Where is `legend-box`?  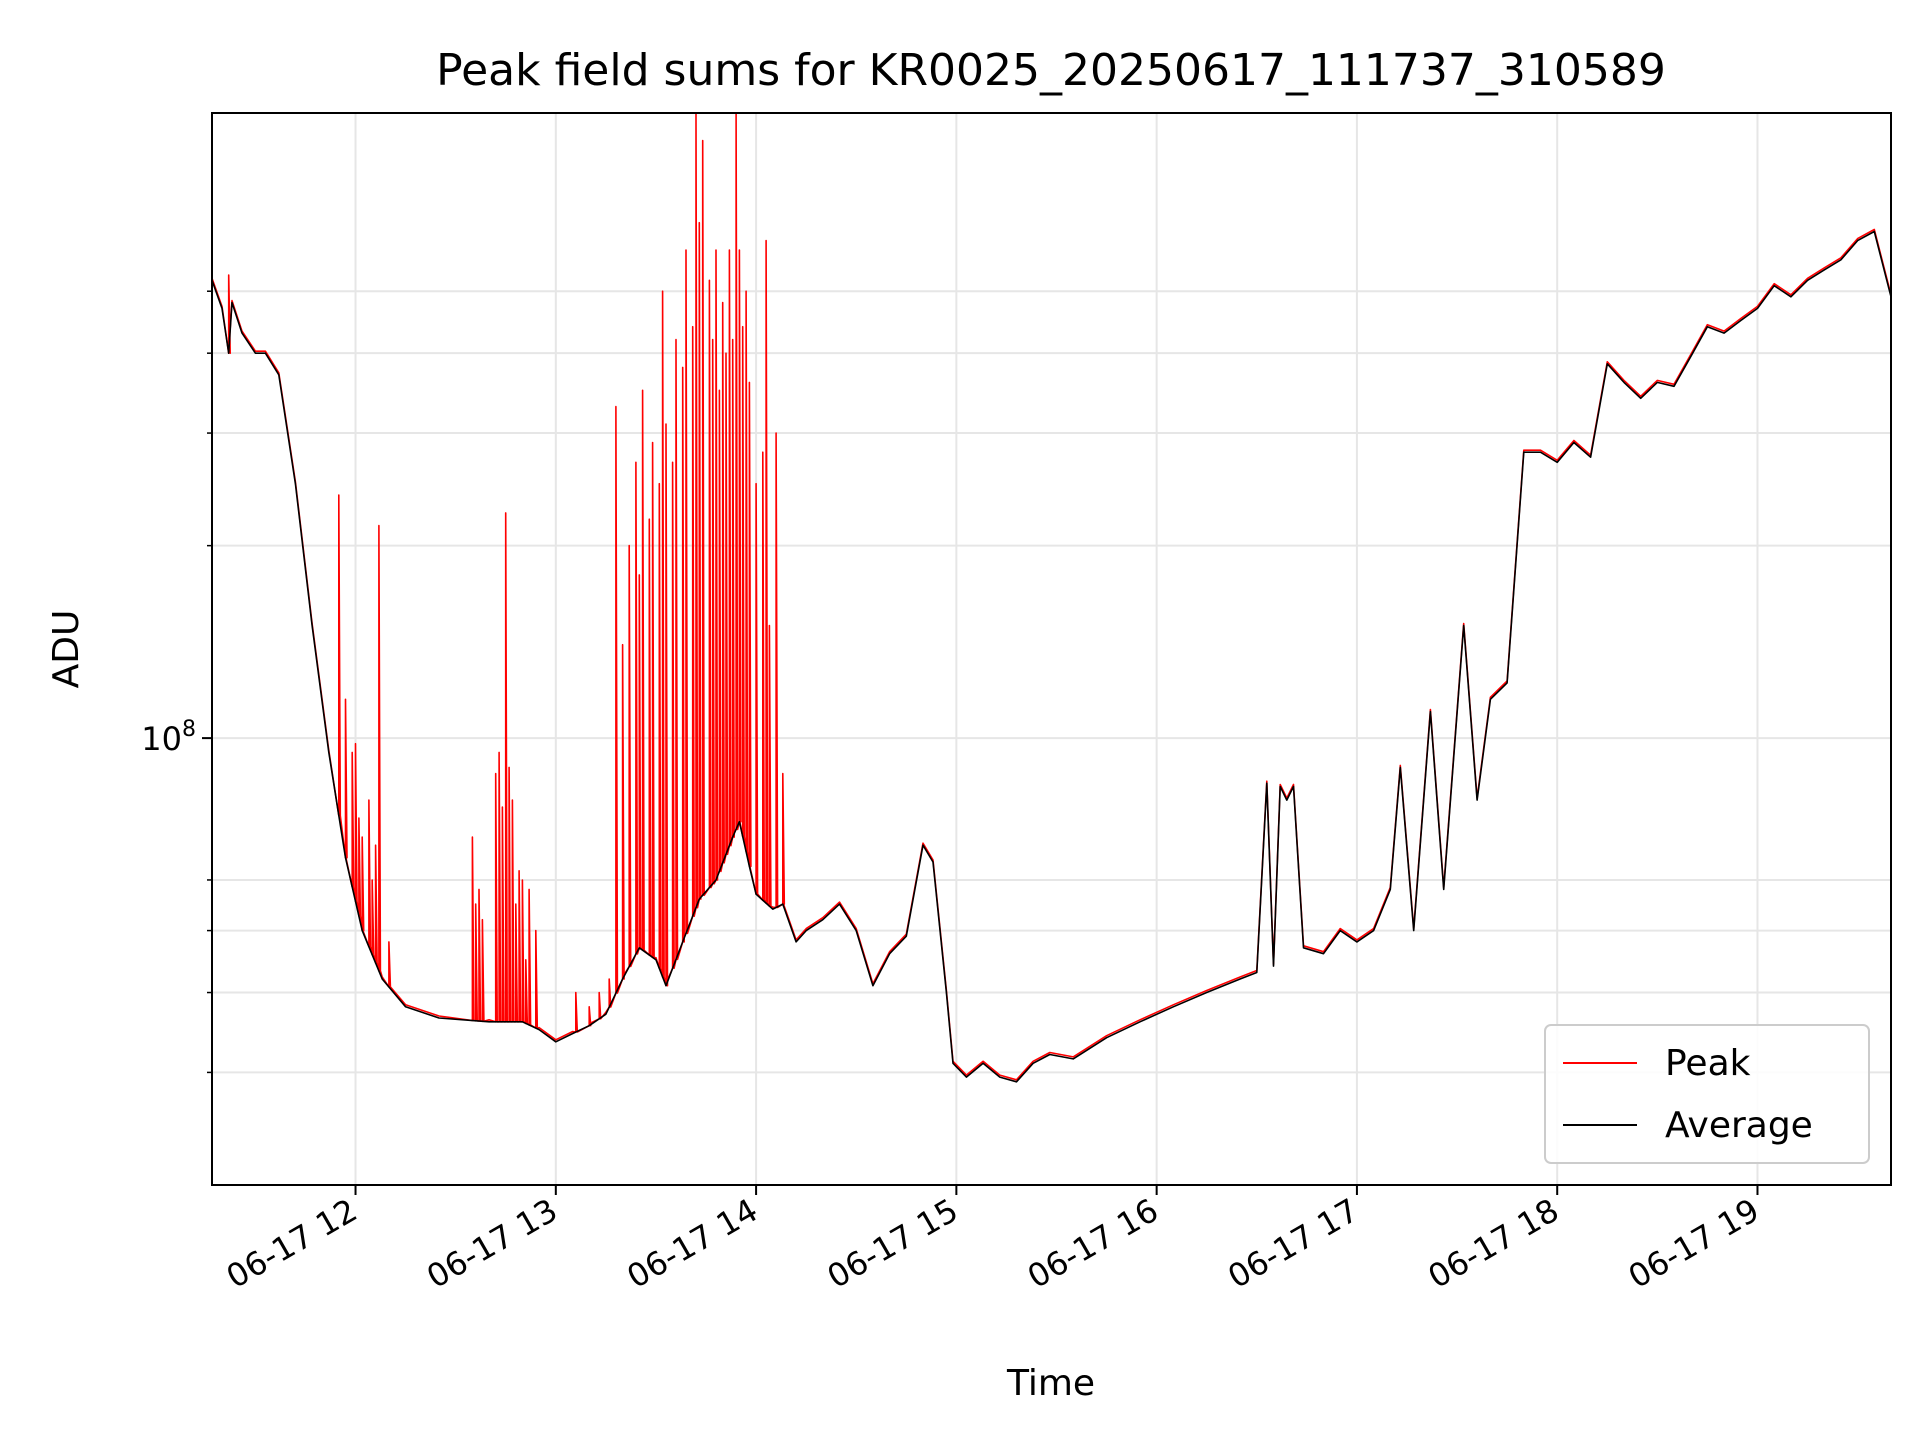 legend-box is located at coordinates (1707, 1094).